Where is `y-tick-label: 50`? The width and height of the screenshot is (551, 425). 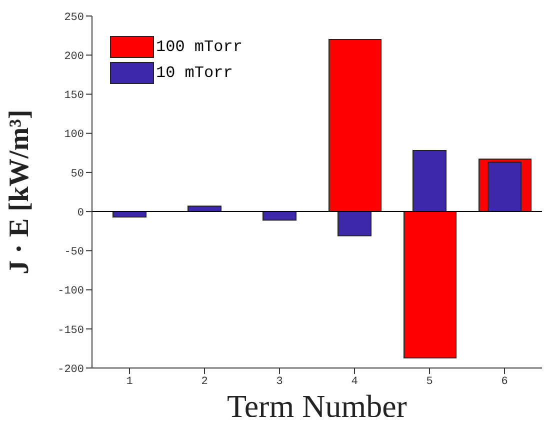
y-tick-label: 50 is located at coordinates (77, 174).